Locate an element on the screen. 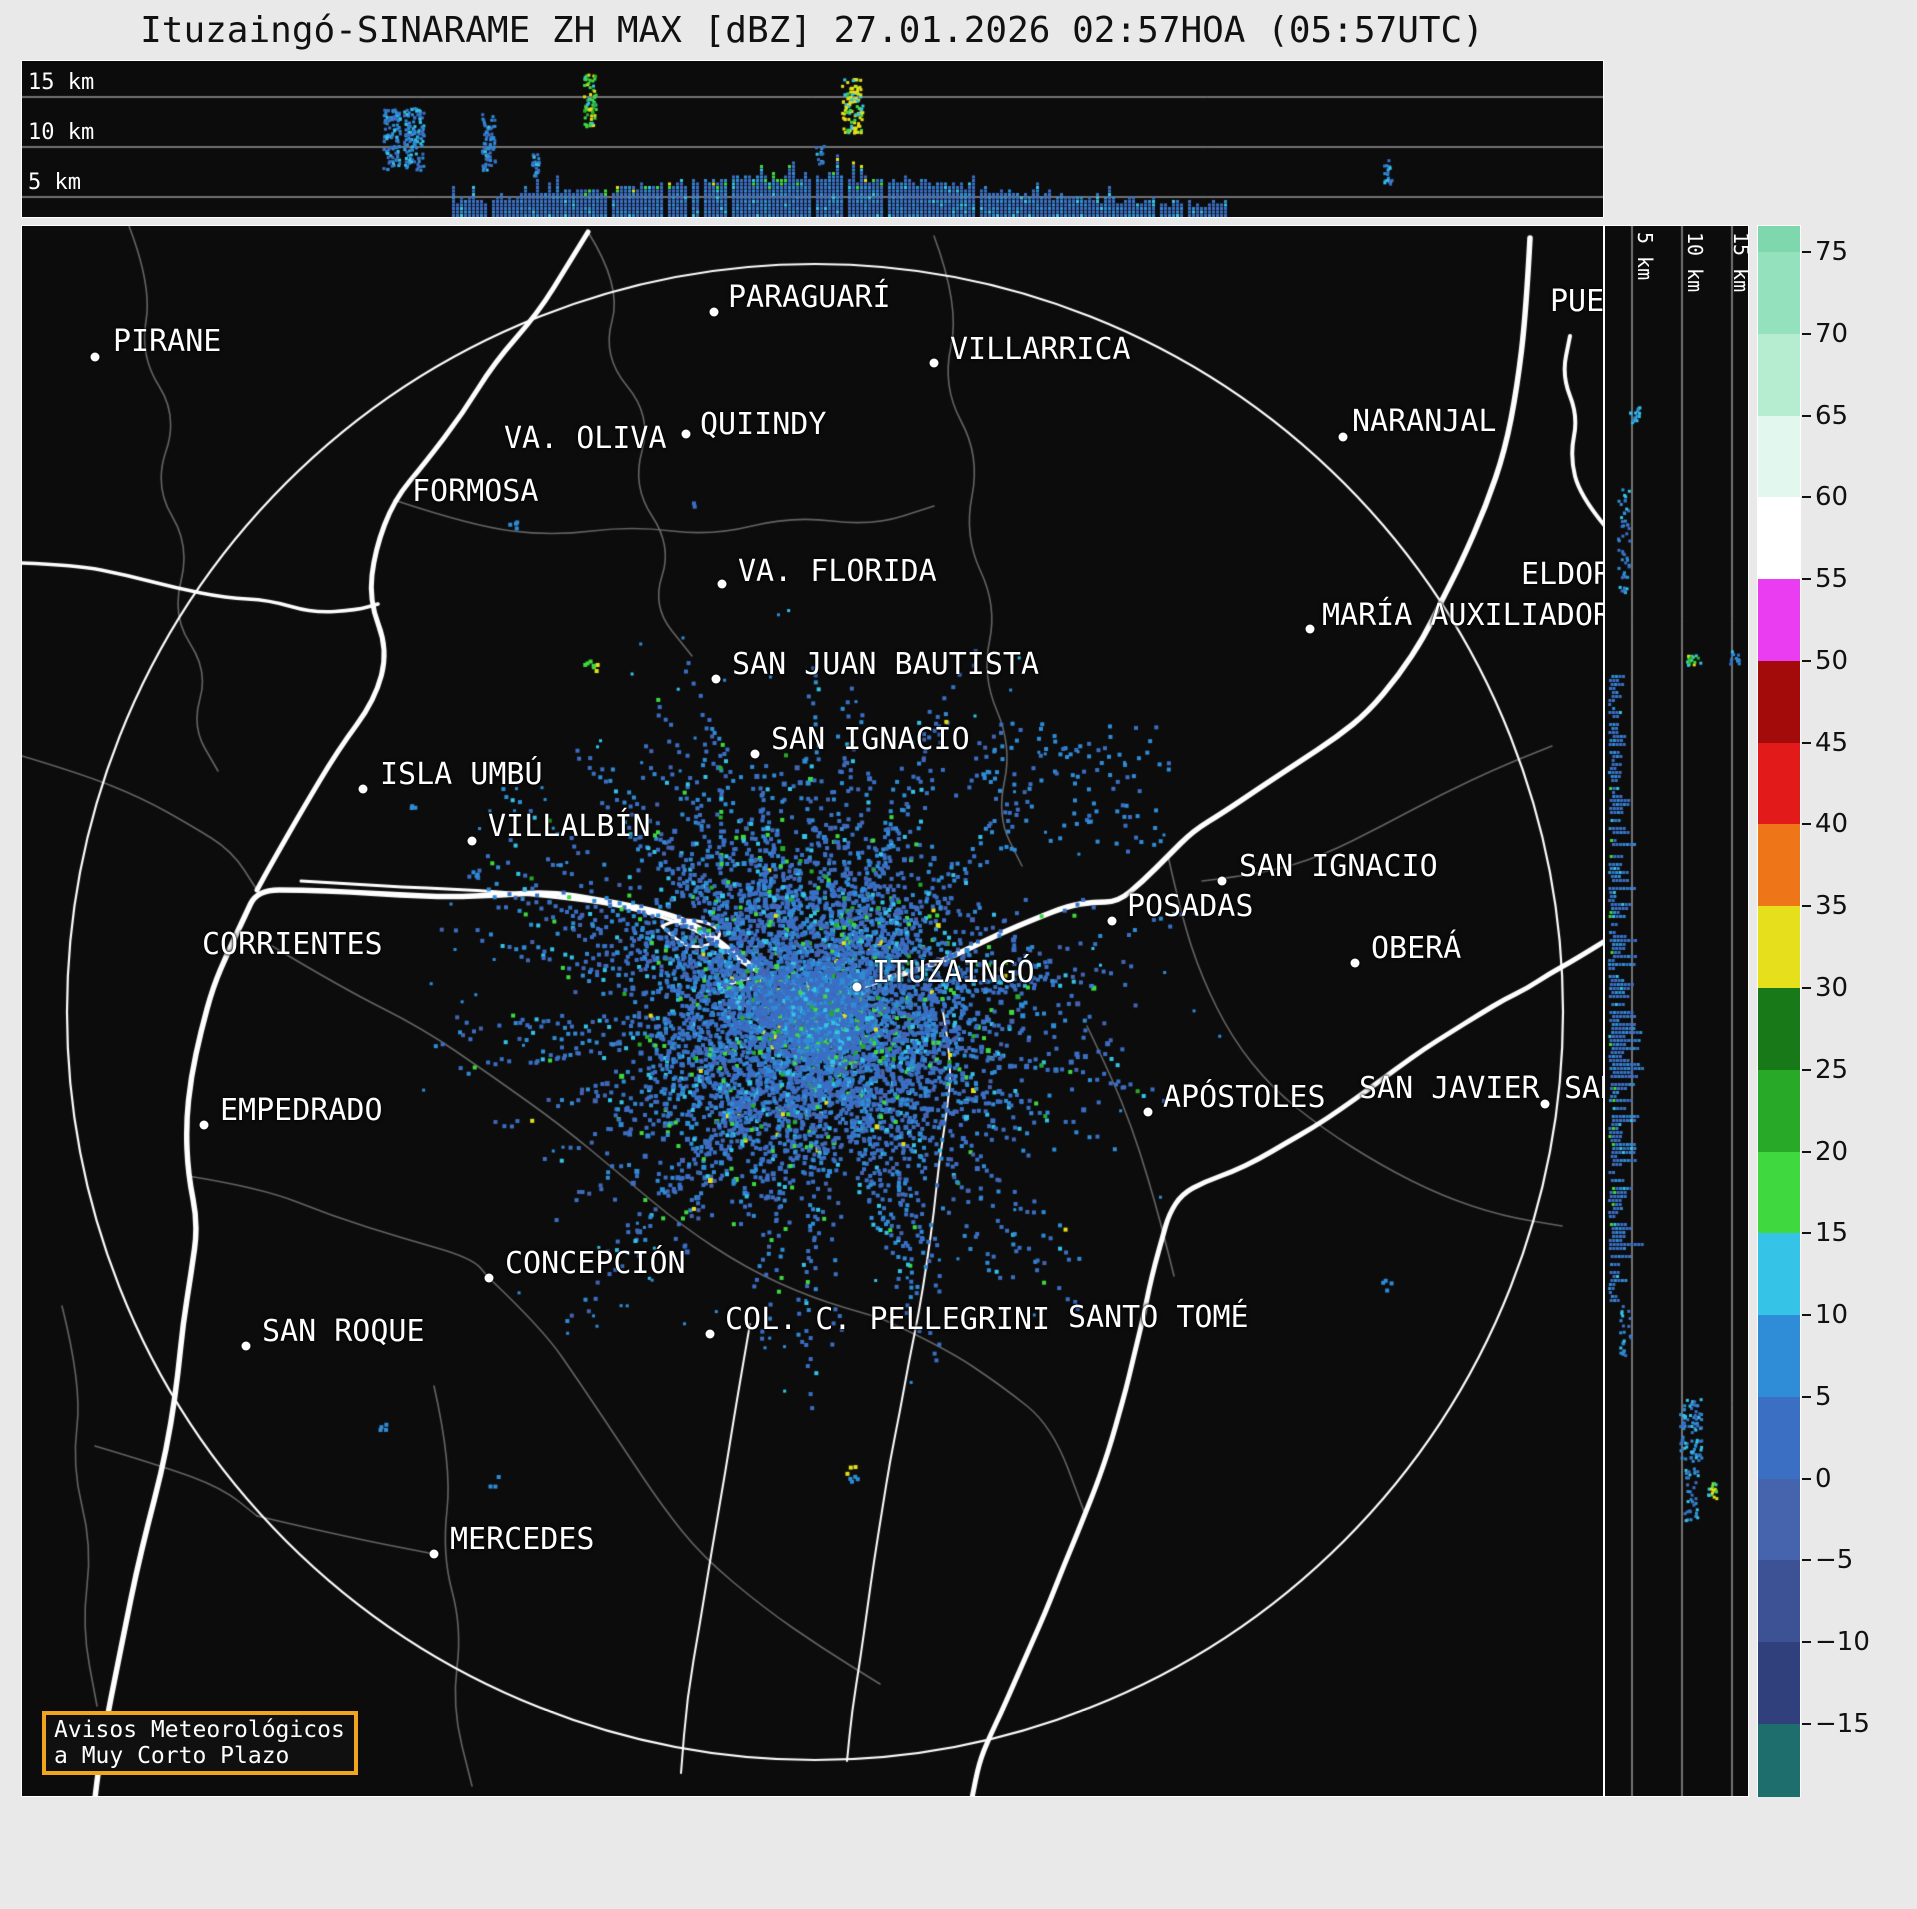 The image size is (1917, 1909). city-label: QUIINDY is located at coordinates (763, 424).